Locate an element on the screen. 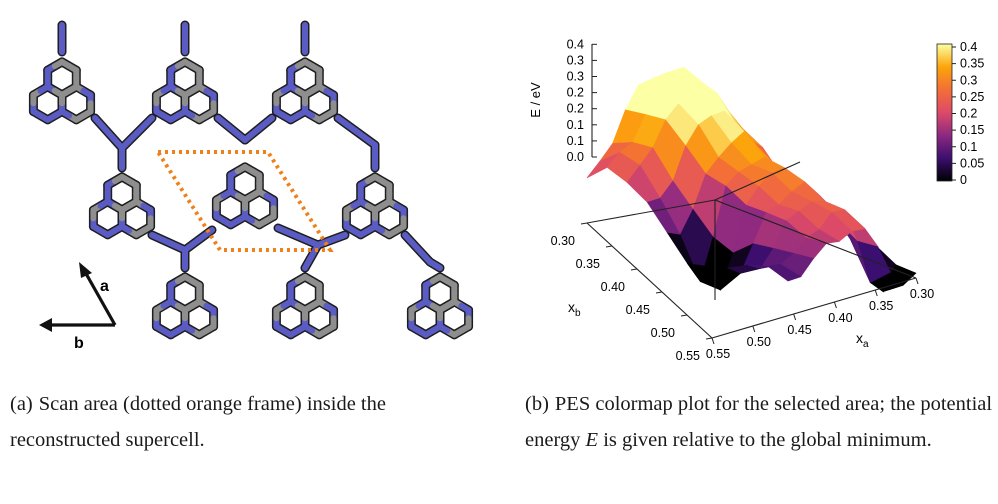 The height and width of the screenshot is (504, 998). colorbar-tick-label: 0 is located at coordinates (963, 180).